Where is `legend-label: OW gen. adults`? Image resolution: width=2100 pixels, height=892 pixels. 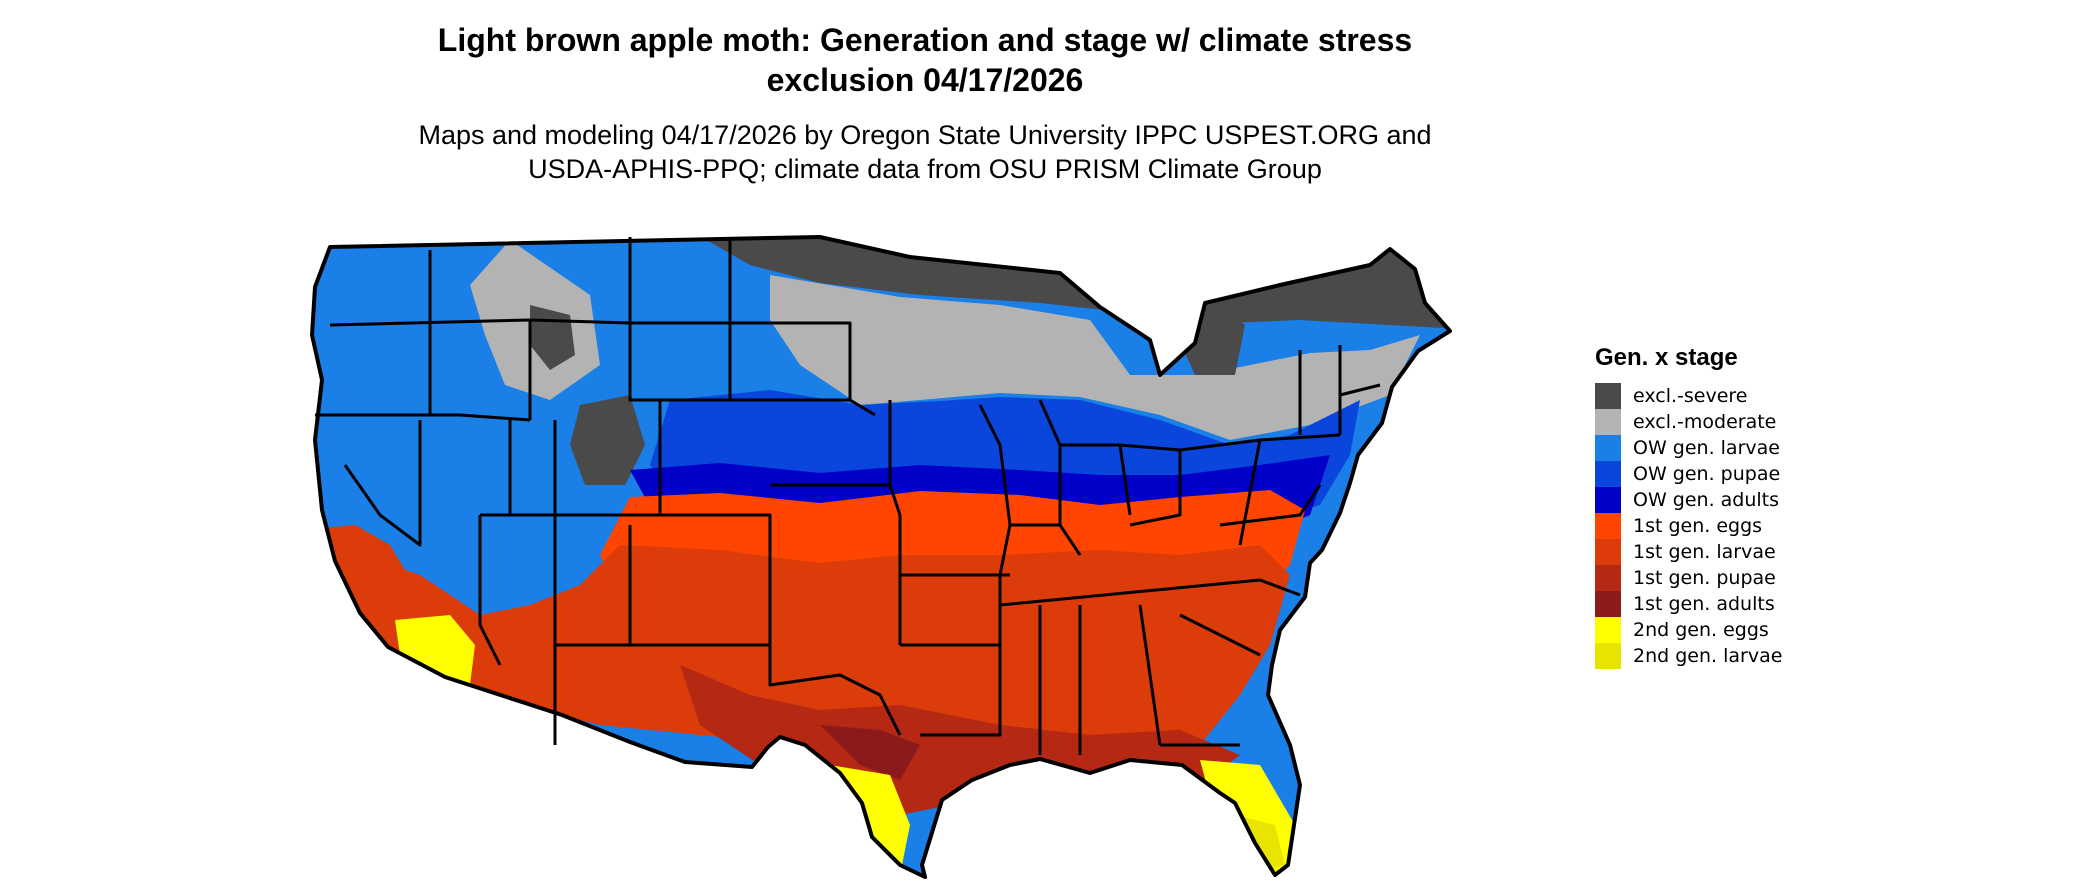
legend-label: OW gen. adults is located at coordinates (1706, 500).